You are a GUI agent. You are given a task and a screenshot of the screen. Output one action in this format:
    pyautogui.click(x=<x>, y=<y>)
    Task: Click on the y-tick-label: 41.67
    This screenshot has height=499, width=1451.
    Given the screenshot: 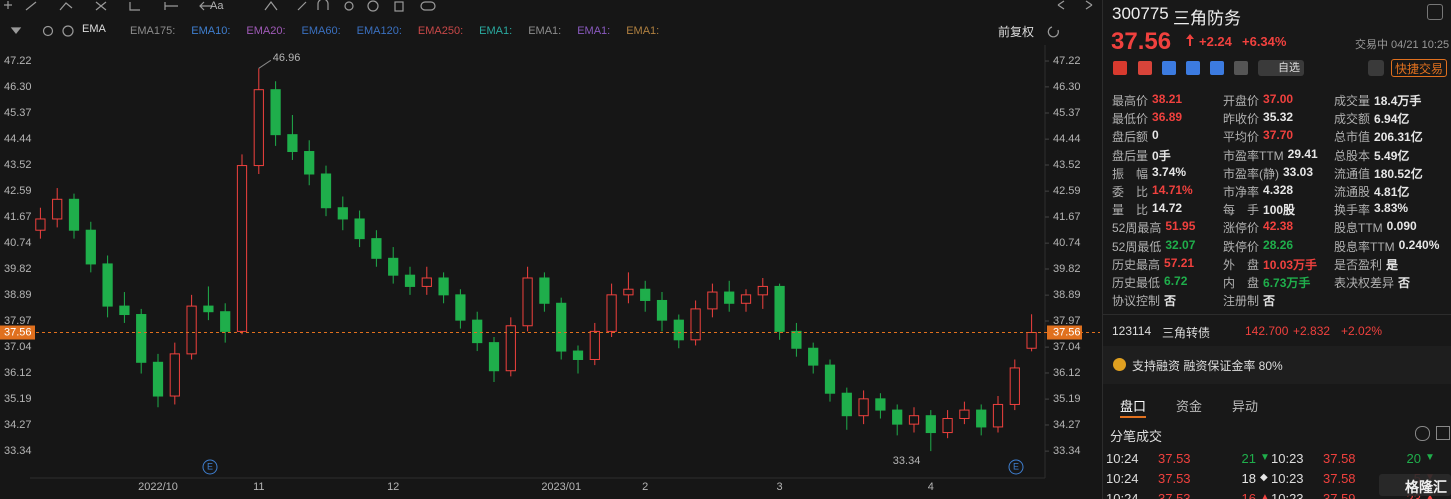 What is the action you would take?
    pyautogui.click(x=1067, y=217)
    